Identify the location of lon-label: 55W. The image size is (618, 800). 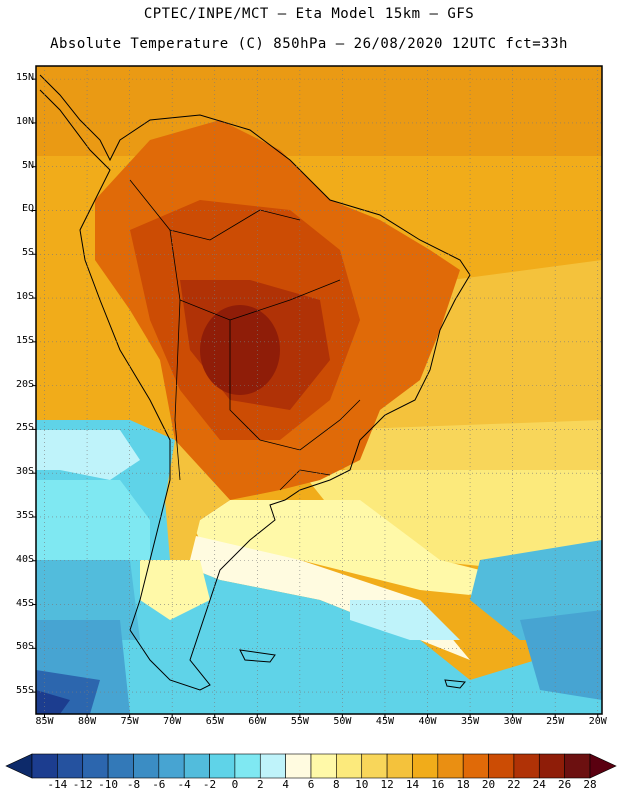
(299, 721).